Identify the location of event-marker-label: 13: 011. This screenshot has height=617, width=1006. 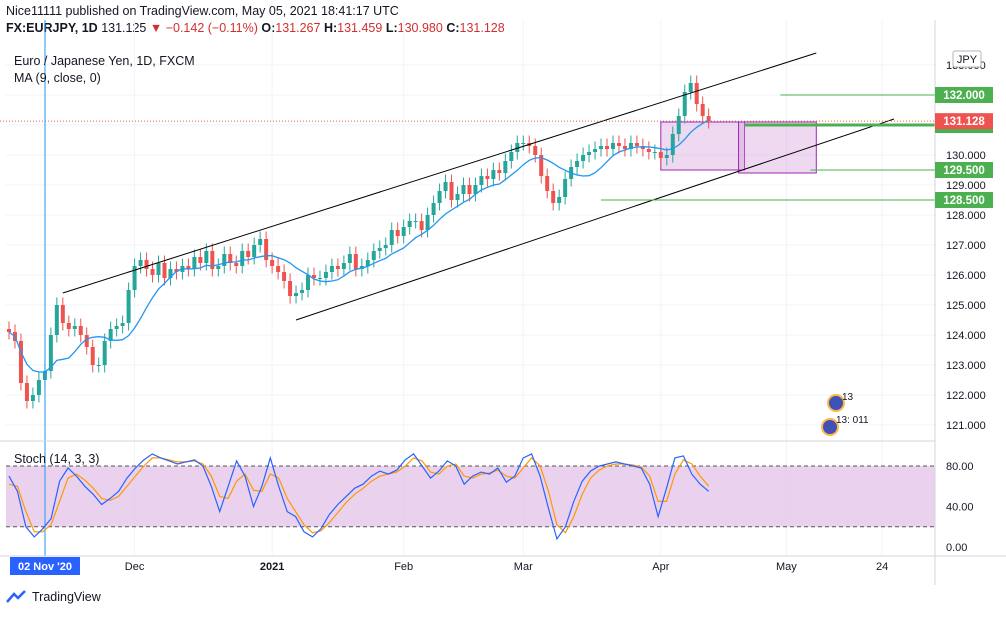
(852, 420).